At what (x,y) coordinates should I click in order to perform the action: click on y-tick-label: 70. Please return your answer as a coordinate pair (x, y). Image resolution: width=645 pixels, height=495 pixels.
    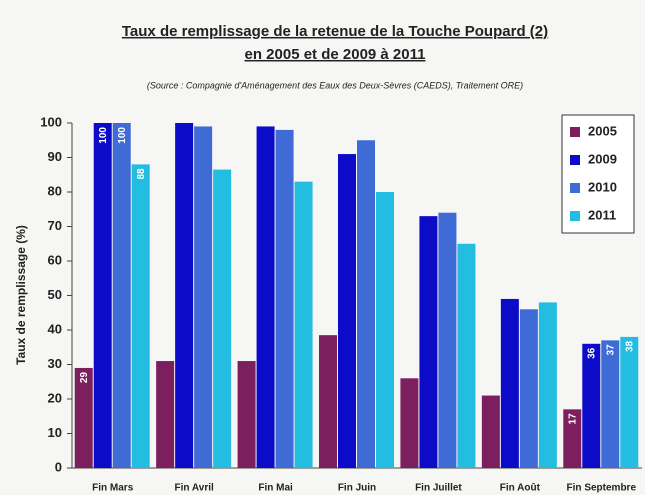
    Looking at the image, I should click on (55, 225).